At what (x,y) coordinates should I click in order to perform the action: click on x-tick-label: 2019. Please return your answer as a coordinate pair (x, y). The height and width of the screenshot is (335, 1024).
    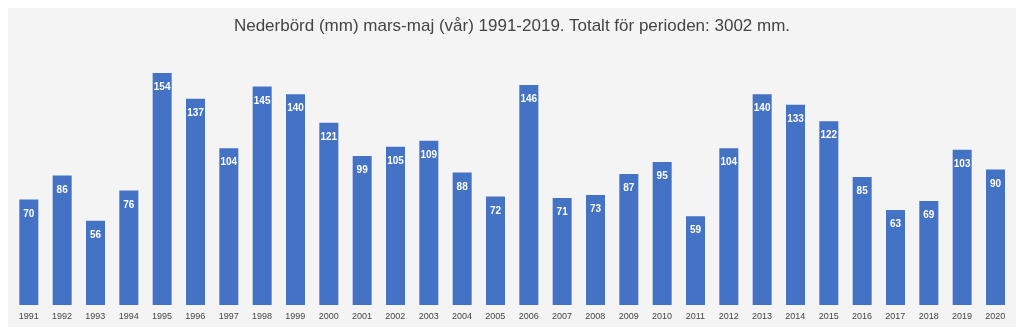
    Looking at the image, I should click on (962, 316).